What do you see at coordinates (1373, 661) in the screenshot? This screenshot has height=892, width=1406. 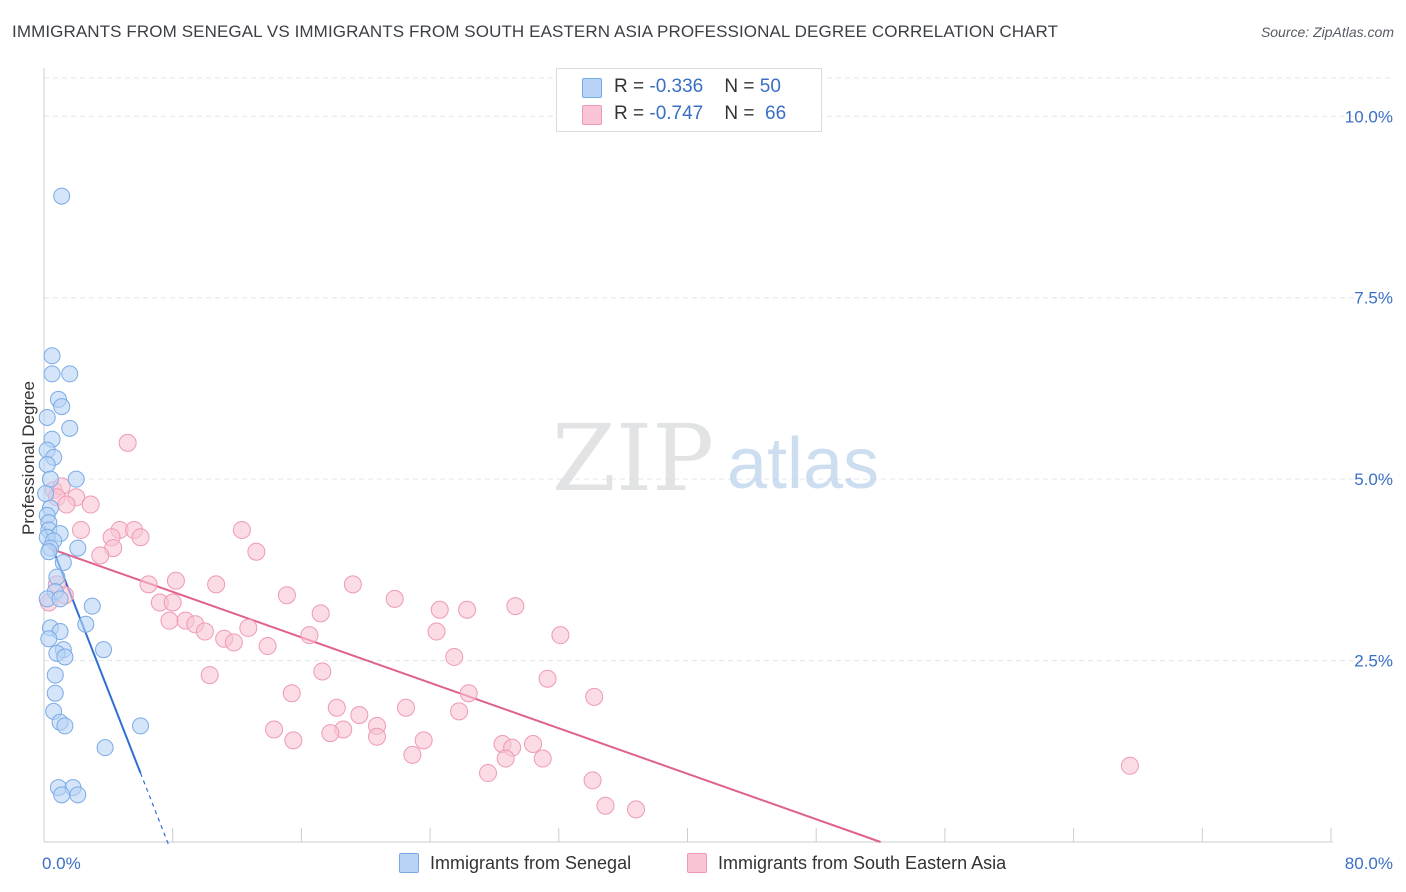 I see `y-tick-label-0: 2.5%` at bounding box center [1373, 661].